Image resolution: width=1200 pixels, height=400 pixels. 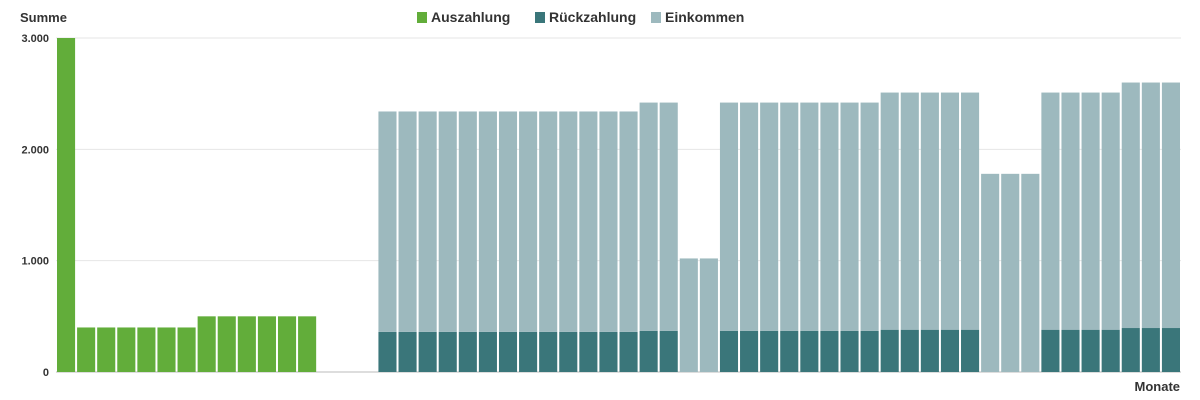 What do you see at coordinates (704, 17) in the screenshot?
I see `legend-item: Einkommen` at bounding box center [704, 17].